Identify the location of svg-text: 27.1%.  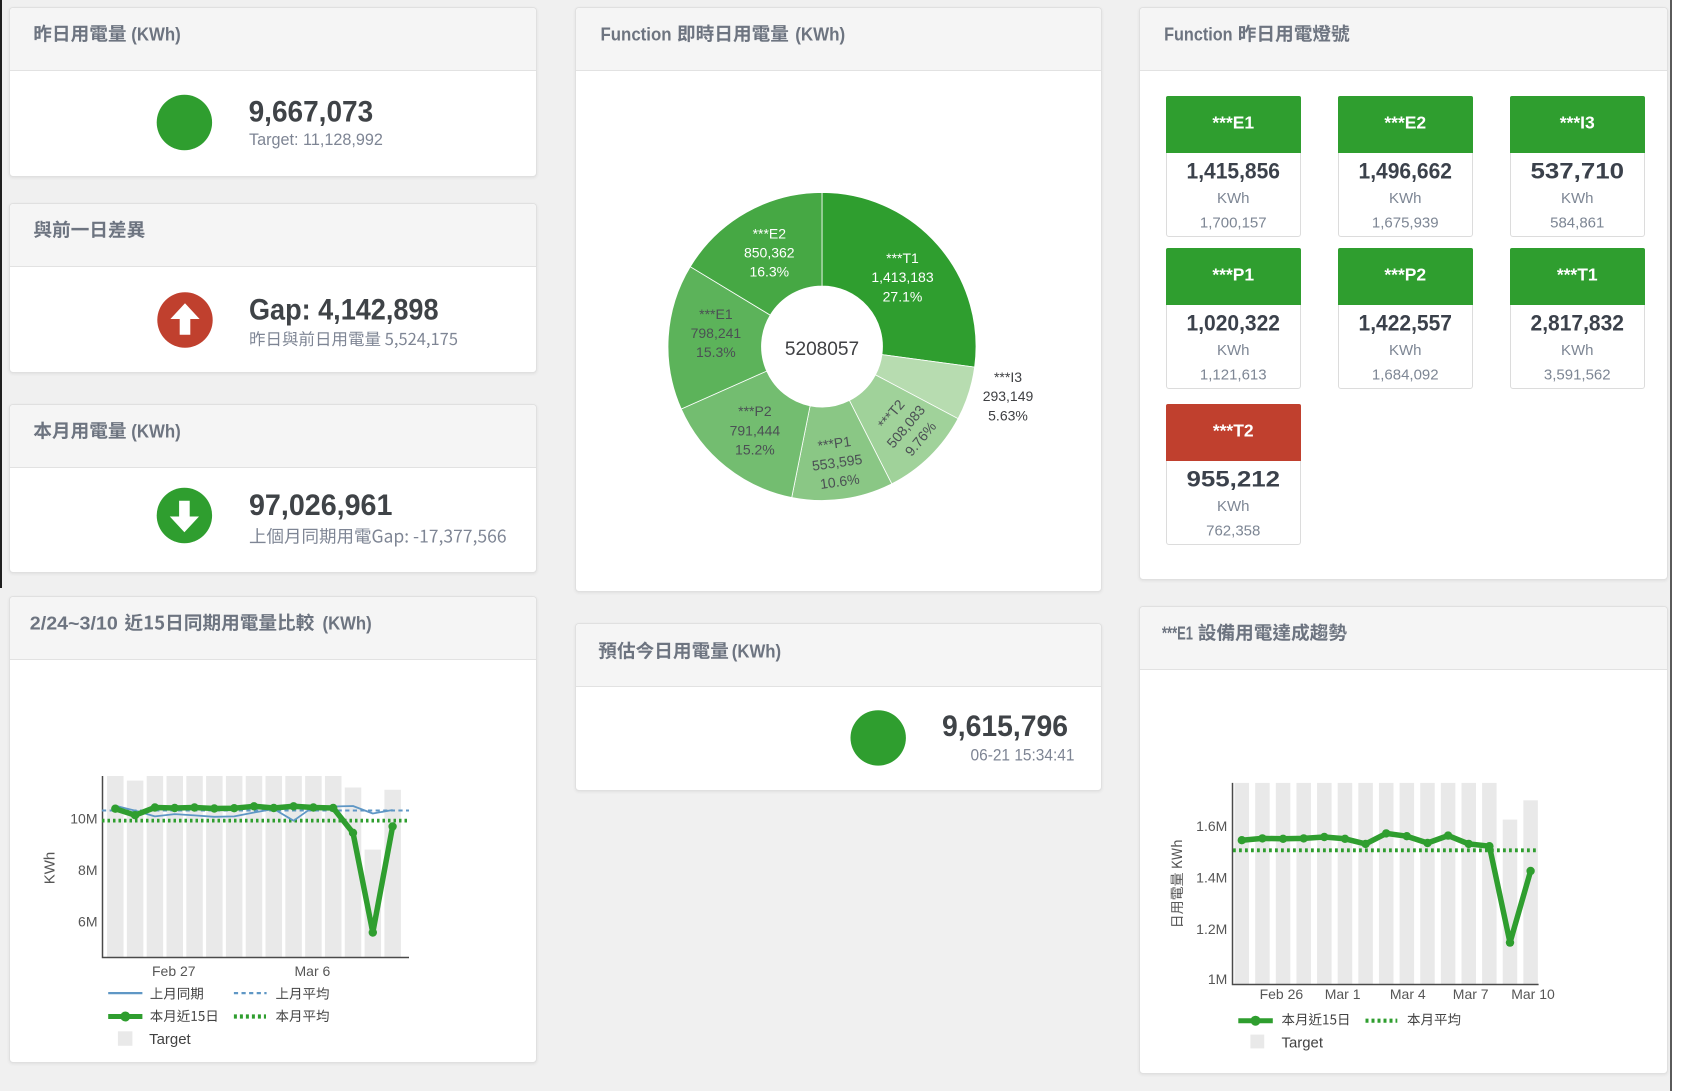
(903, 296).